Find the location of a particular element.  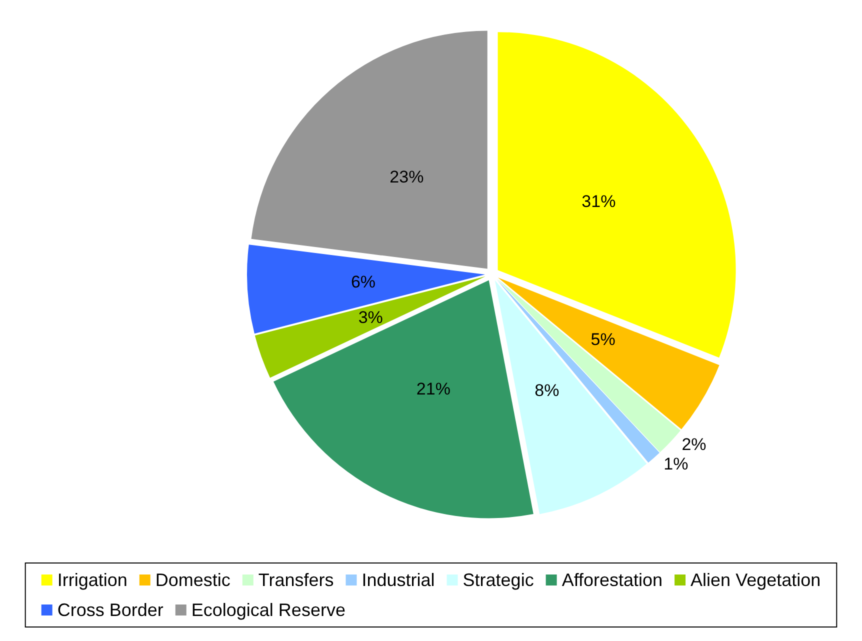

data-label: 31% is located at coordinates (599, 201).